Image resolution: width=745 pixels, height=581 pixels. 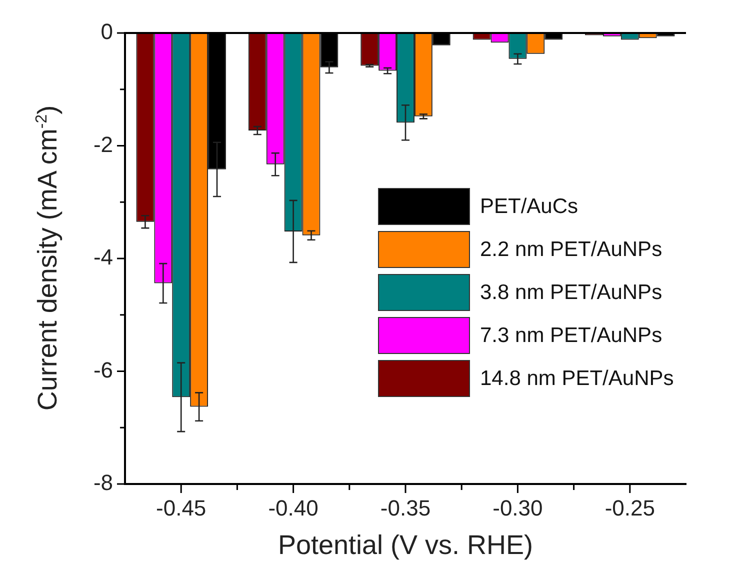 What do you see at coordinates (571, 336) in the screenshot?
I see `legend-label: 7.3 nm PET/AuNPs` at bounding box center [571, 336].